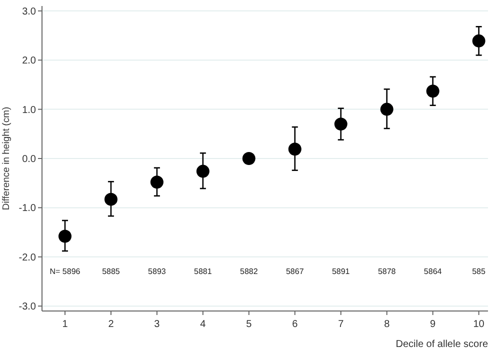 The width and height of the screenshot is (495, 353). Describe the element at coordinates (111, 324) in the screenshot. I see `x-tick-label: 2` at that location.